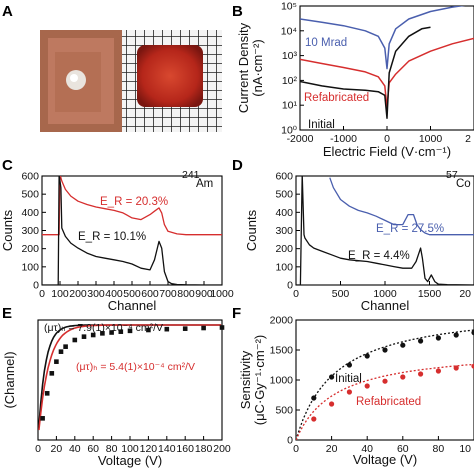 Image resolution: width=474 pixels, height=474 pixels. I want to click on x-tick-label: 60, so click(403, 449).